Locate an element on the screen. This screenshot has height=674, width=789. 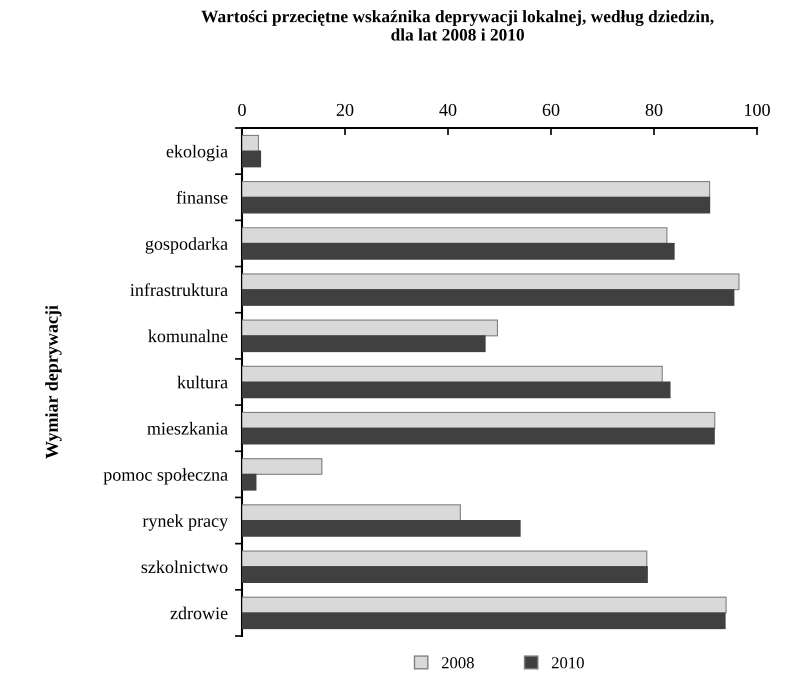
chart-title: Wartości przeciętne wskaźnika deprywacji lokalnej, według dziedzin, dla lat 2008 i 2010 is located at coordinates (457, 25).